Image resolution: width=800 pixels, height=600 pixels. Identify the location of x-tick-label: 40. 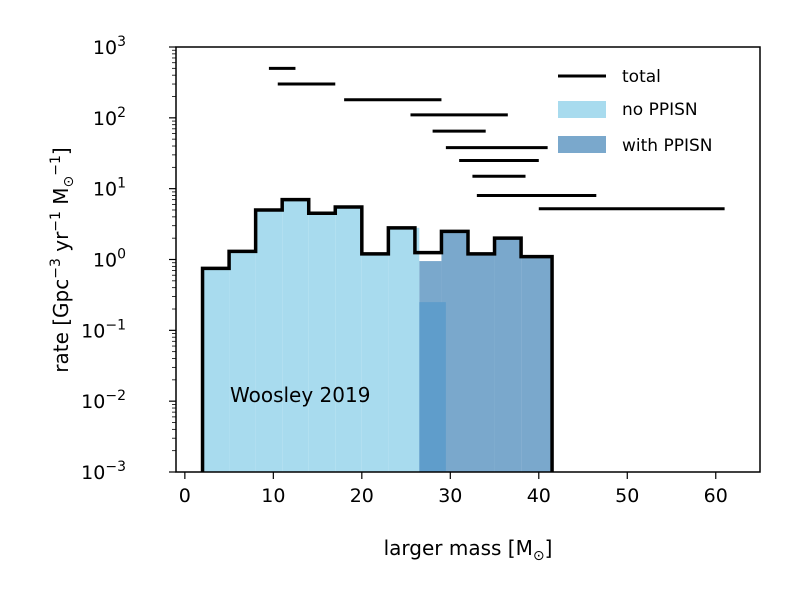
(539, 496).